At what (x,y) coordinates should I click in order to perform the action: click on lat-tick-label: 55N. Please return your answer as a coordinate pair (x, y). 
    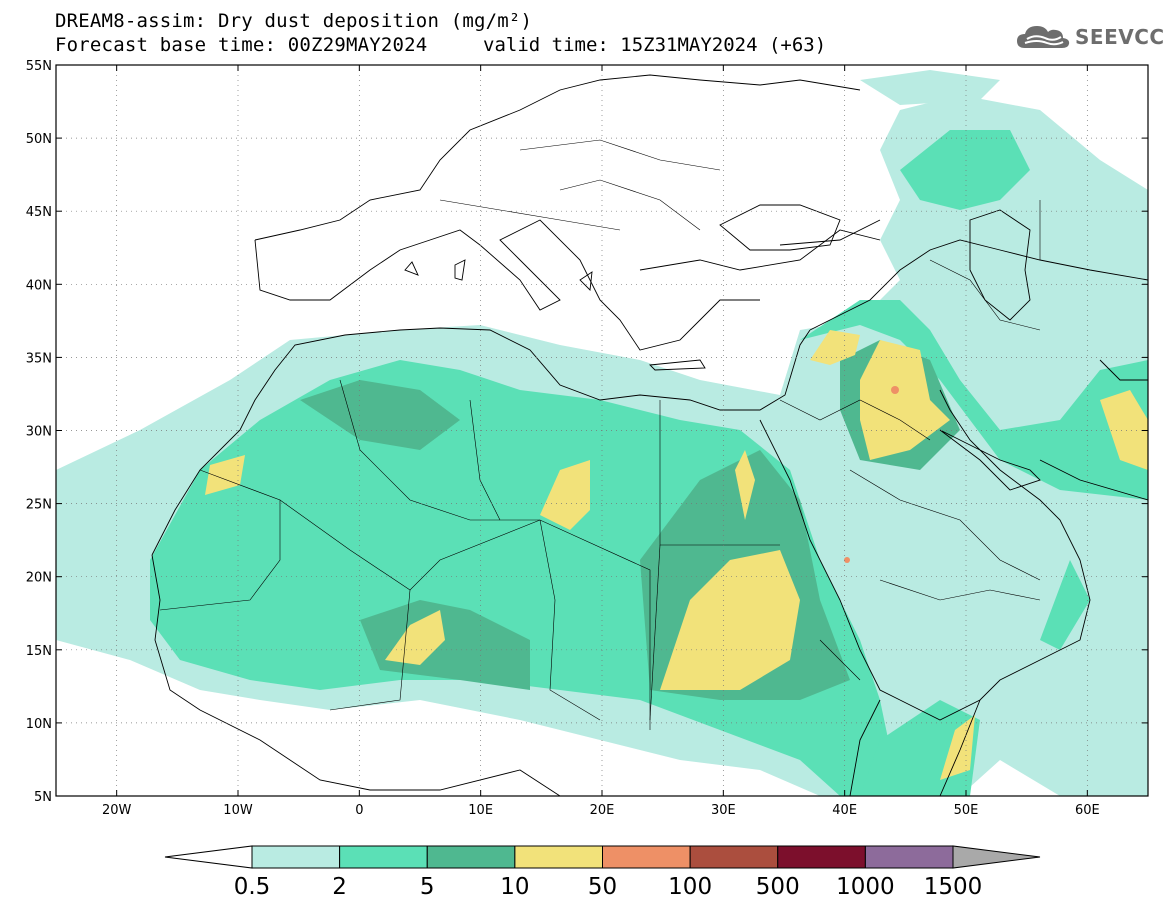
    Looking at the image, I should click on (39, 66).